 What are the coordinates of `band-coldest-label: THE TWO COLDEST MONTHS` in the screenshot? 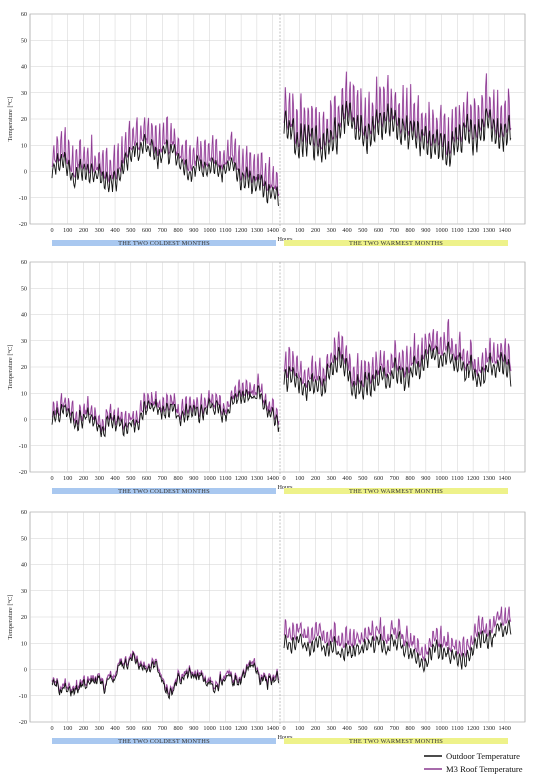 It's located at (164, 491).